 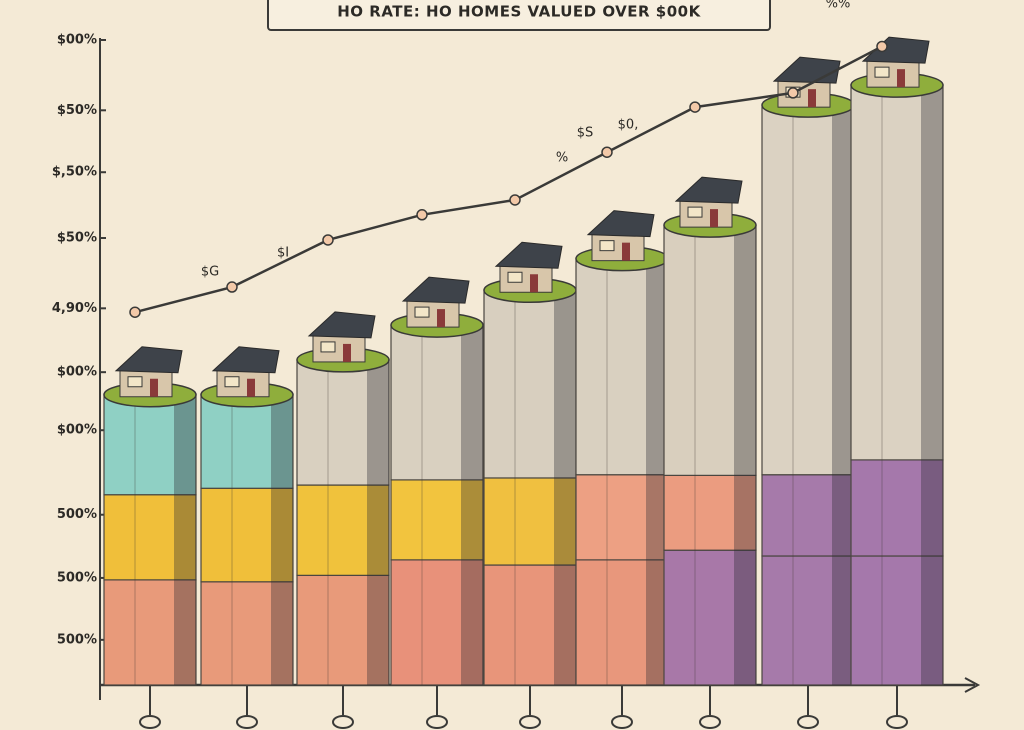 I want to click on annotation: %, so click(x=562, y=158).